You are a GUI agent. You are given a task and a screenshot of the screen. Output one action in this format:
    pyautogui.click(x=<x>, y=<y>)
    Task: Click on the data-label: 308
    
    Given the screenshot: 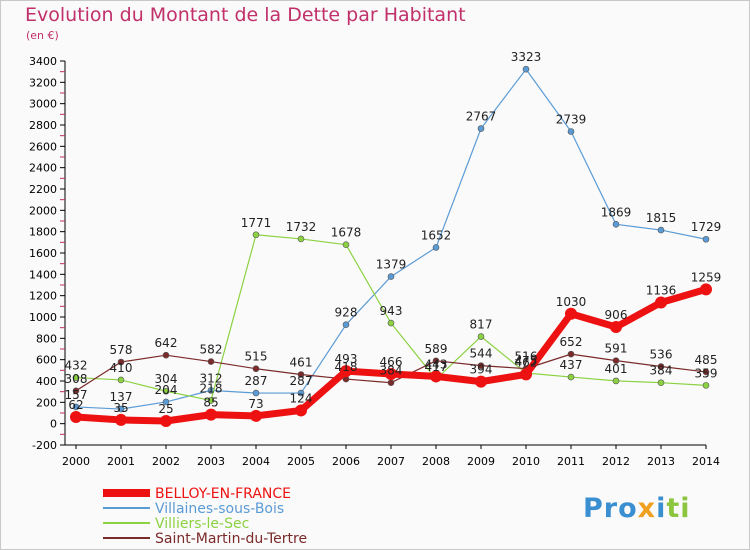 What is the action you would take?
    pyautogui.click(x=76, y=379)
    